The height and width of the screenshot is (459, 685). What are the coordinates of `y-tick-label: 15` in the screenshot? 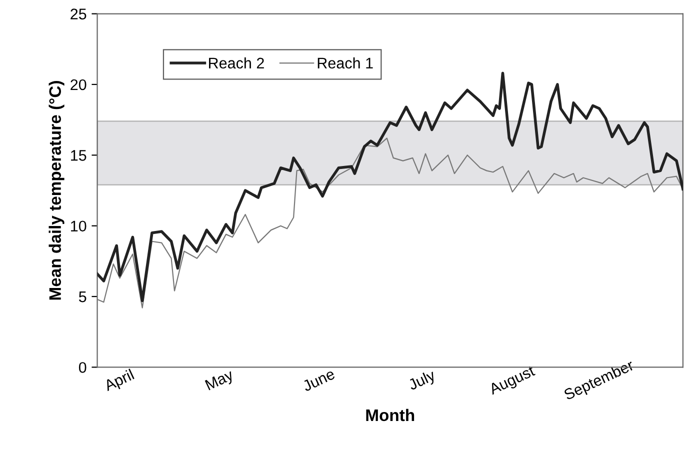 It's located at (78, 155).